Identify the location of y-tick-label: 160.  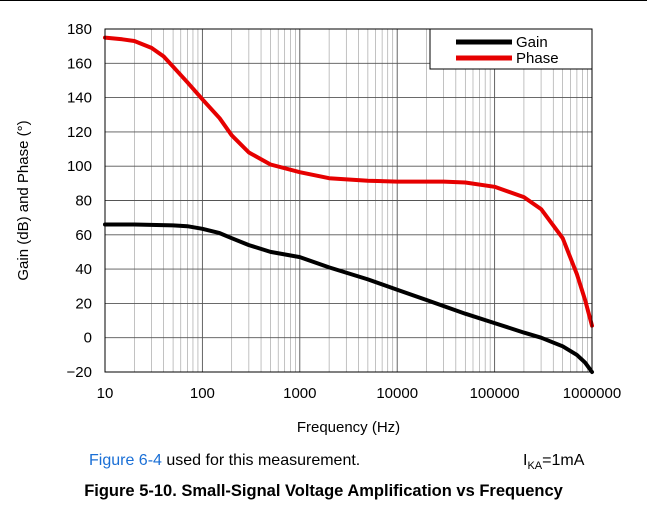
(79, 63).